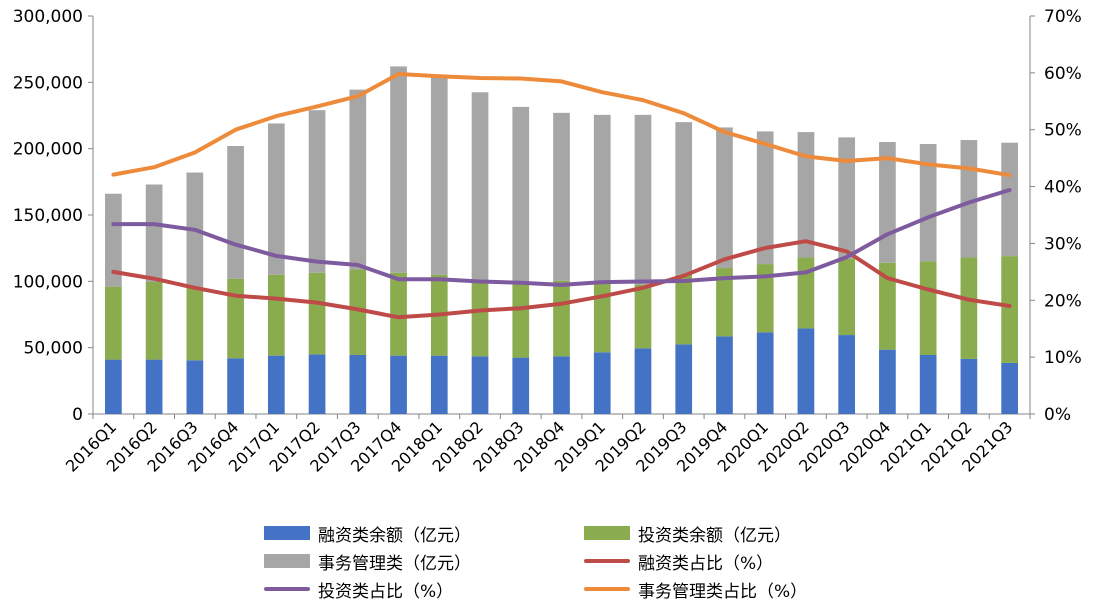 This screenshot has width=1095, height=605. What do you see at coordinates (53, 349) in the screenshot?
I see `left-tick-label: 50,000` at bounding box center [53, 349].